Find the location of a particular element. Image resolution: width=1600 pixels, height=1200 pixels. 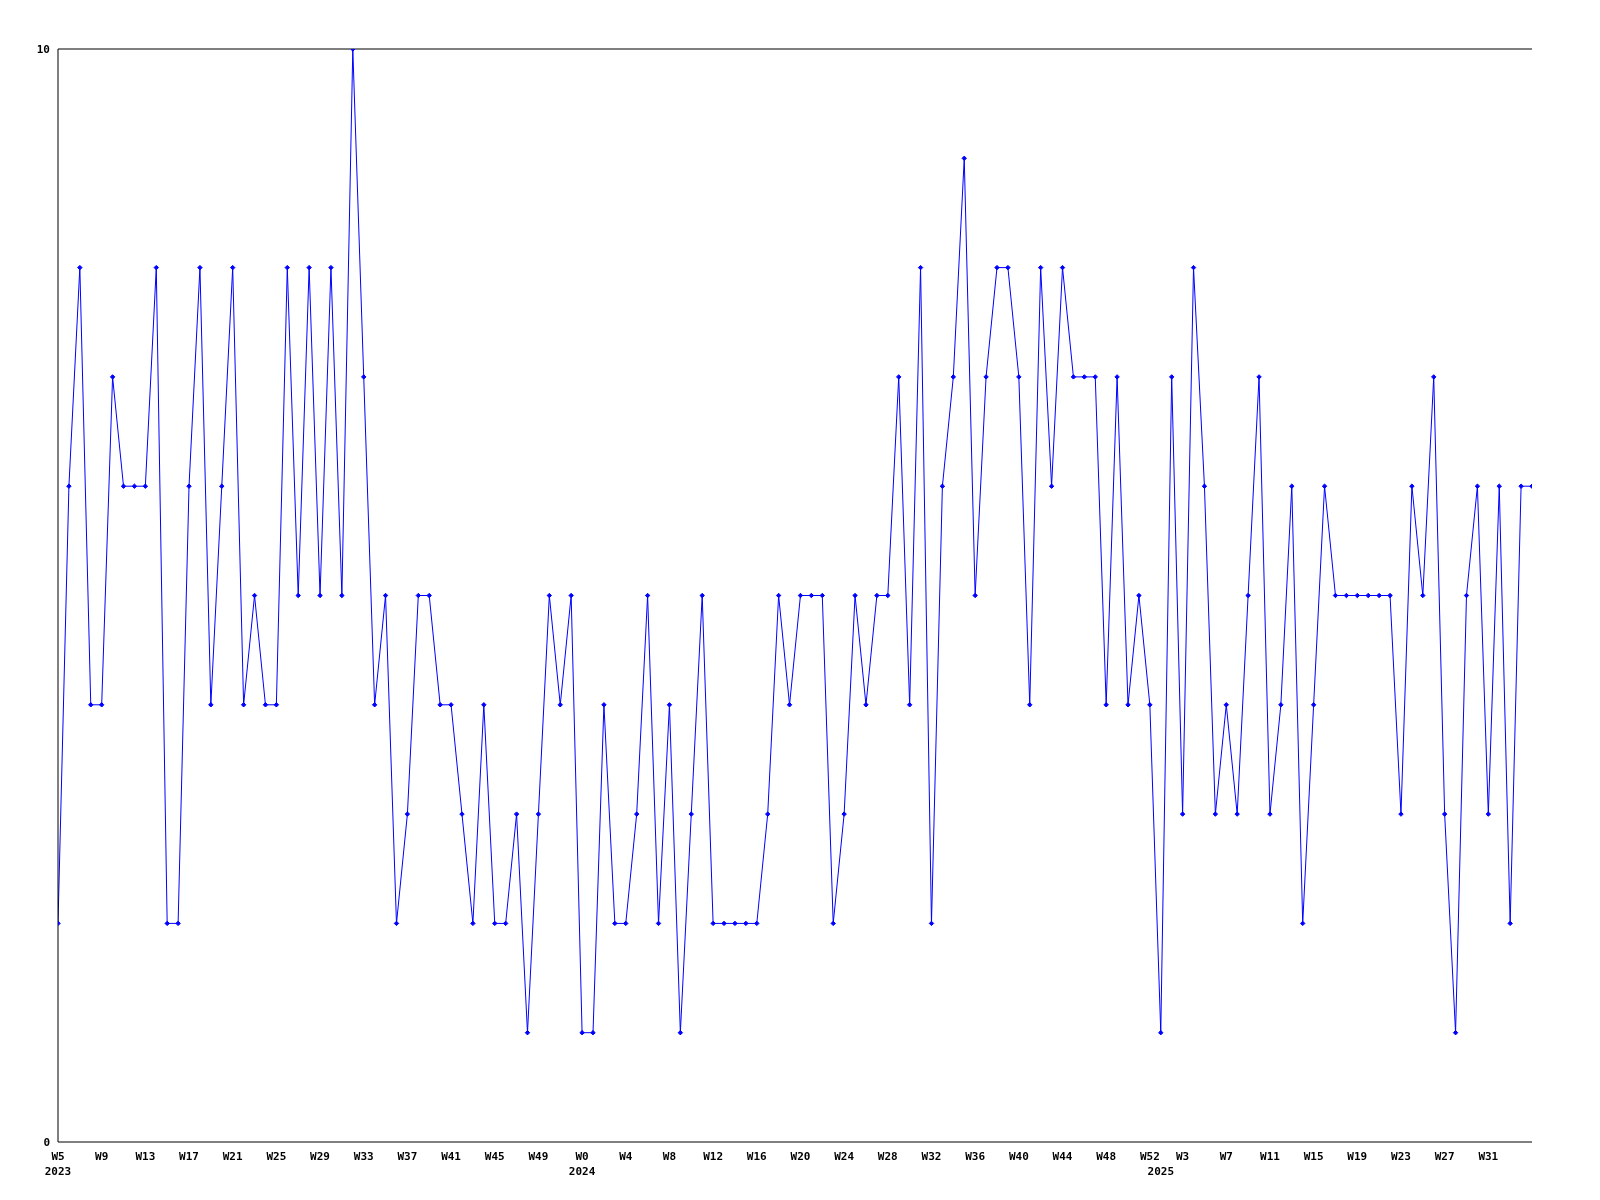

x-tick-label: W25 is located at coordinates (276, 1156).